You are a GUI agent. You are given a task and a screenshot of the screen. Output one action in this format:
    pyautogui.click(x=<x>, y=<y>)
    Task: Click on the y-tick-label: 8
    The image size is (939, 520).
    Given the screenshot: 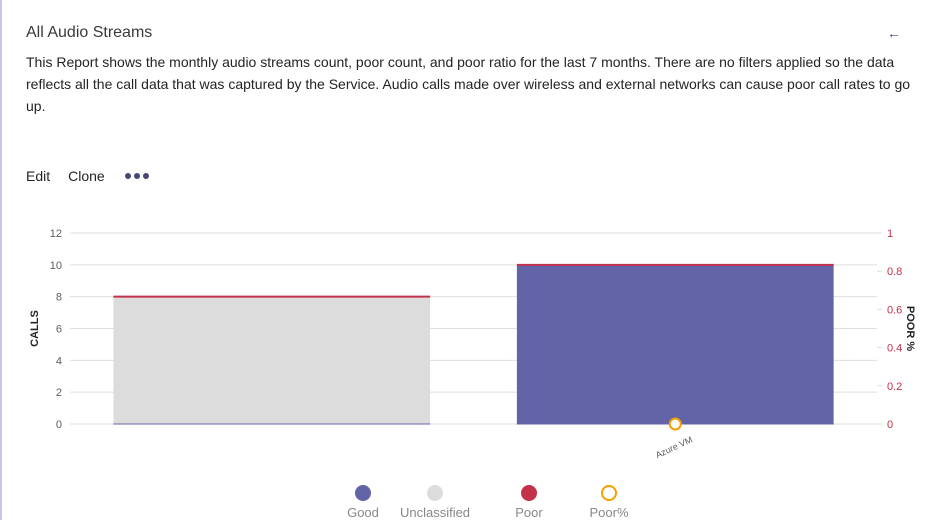 What is the action you would take?
    pyautogui.click(x=59, y=298)
    